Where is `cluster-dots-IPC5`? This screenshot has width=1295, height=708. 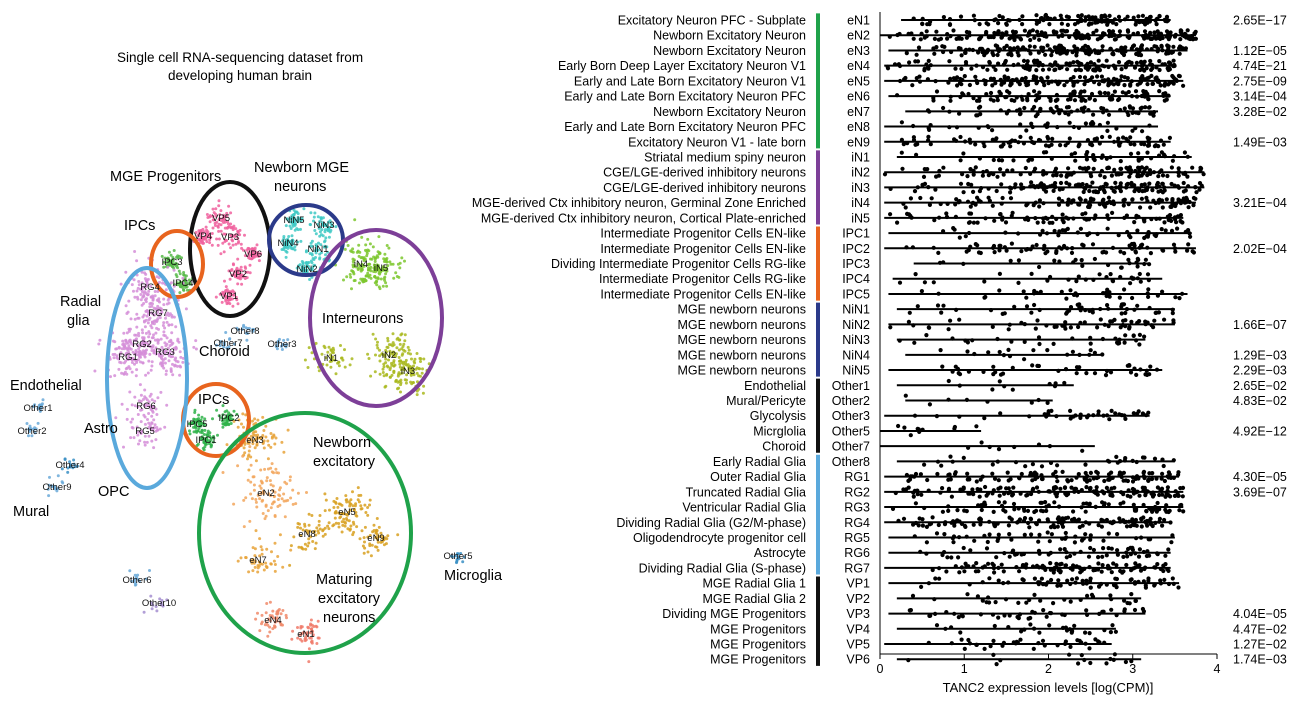
cluster-dots-IPC5 is located at coordinates (197, 422).